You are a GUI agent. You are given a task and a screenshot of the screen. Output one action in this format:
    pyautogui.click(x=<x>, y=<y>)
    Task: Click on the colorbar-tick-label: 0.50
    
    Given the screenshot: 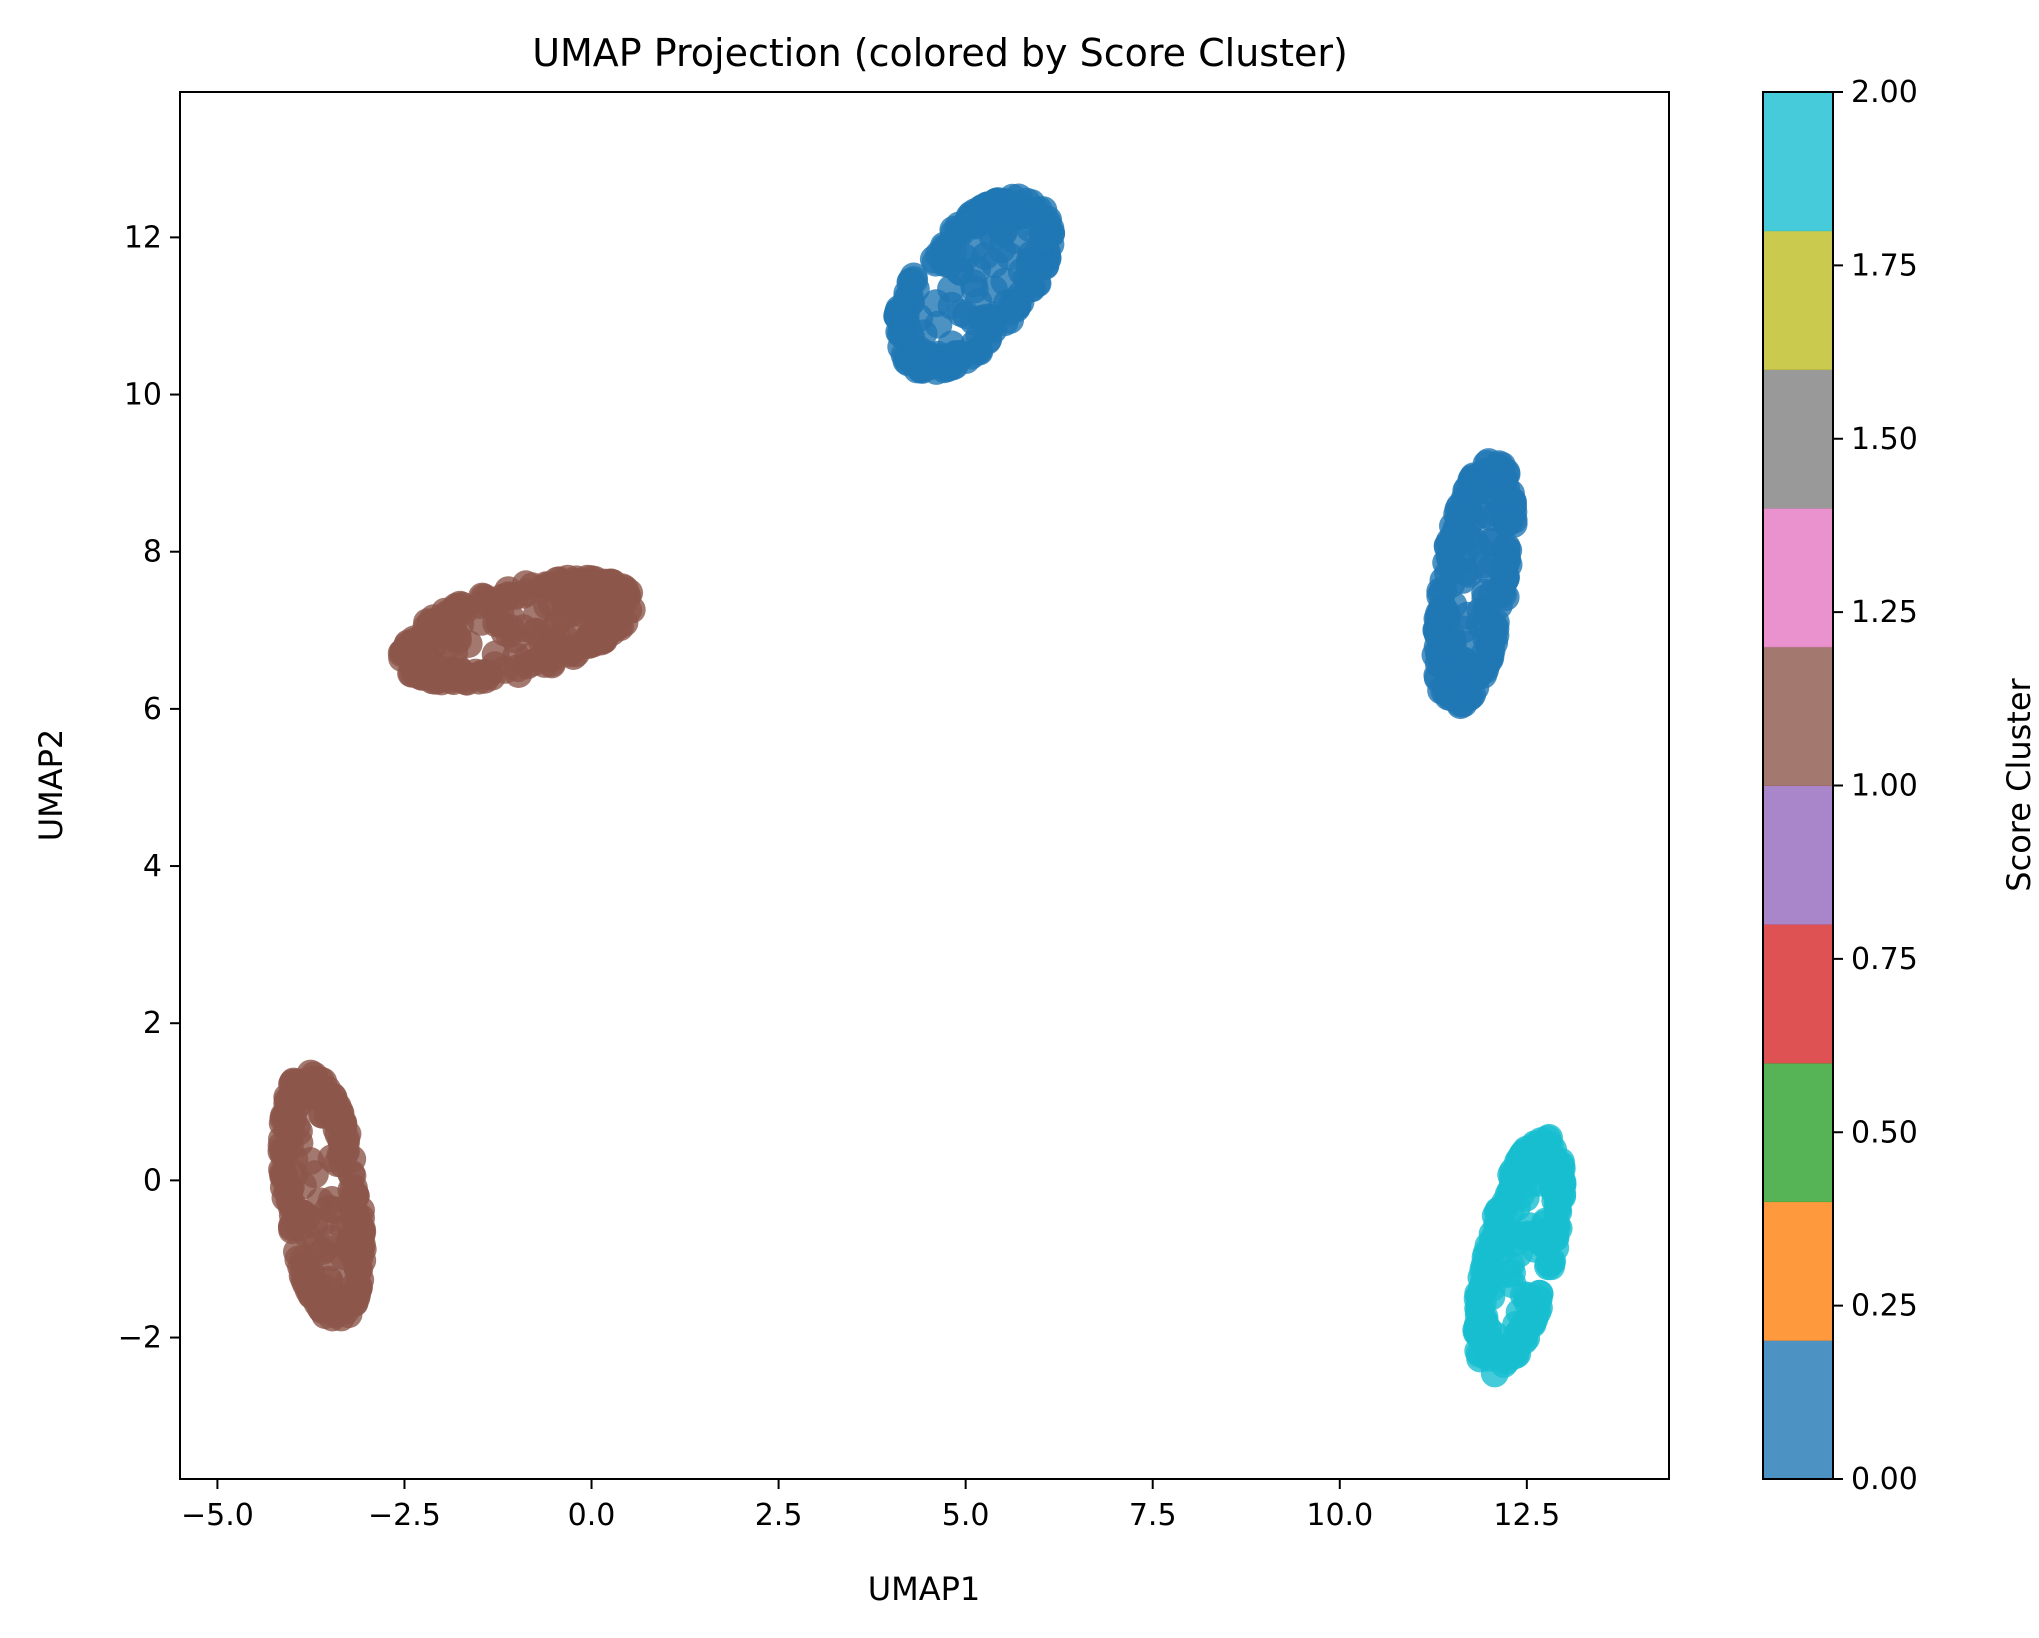 What is the action you would take?
    pyautogui.click(x=1884, y=1132)
    